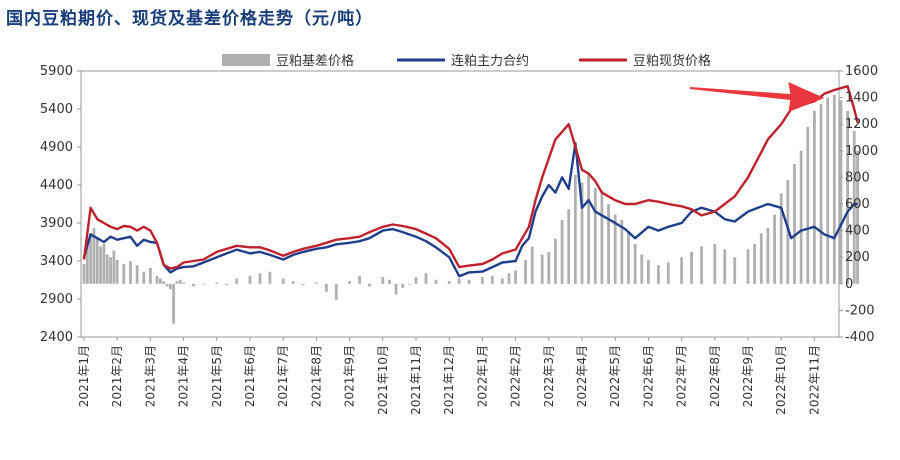 The height and width of the screenshot is (460, 900). Describe the element at coordinates (56, 337) in the screenshot. I see `left-tick-label: 2400` at that location.